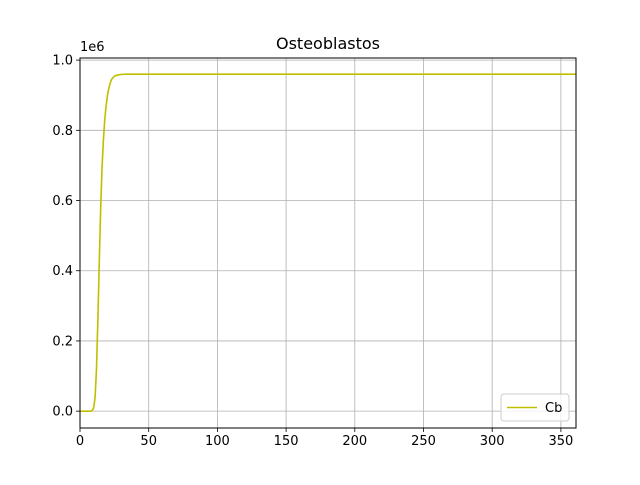 The width and height of the screenshot is (640, 485). Describe the element at coordinates (328, 43) in the screenshot. I see `chart-title: Osteoblastos` at that location.